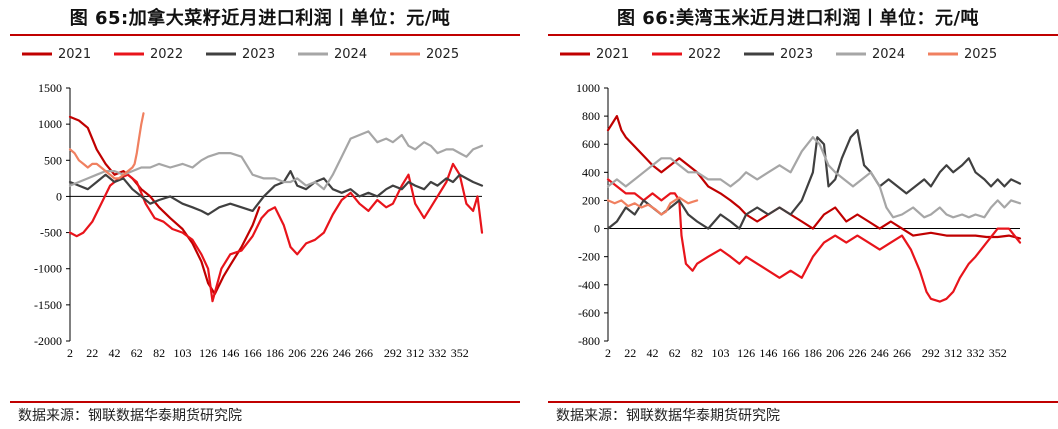 The width and height of the screenshot is (1058, 429). I want to click on chart-title: 图 66:美湾玉米近月进口利润丨单位：元/吨, so click(798, 18).